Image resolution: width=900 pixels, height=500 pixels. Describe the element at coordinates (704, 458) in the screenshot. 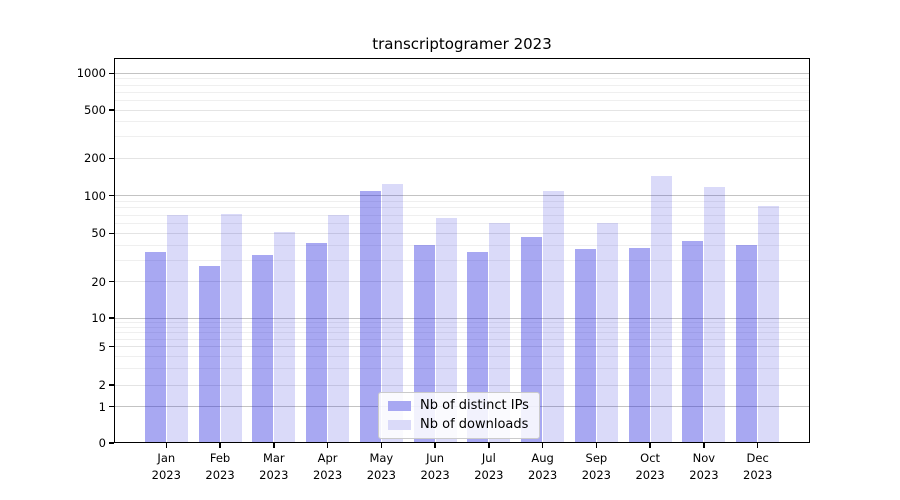

I see `x-tick-month: Nov` at that location.